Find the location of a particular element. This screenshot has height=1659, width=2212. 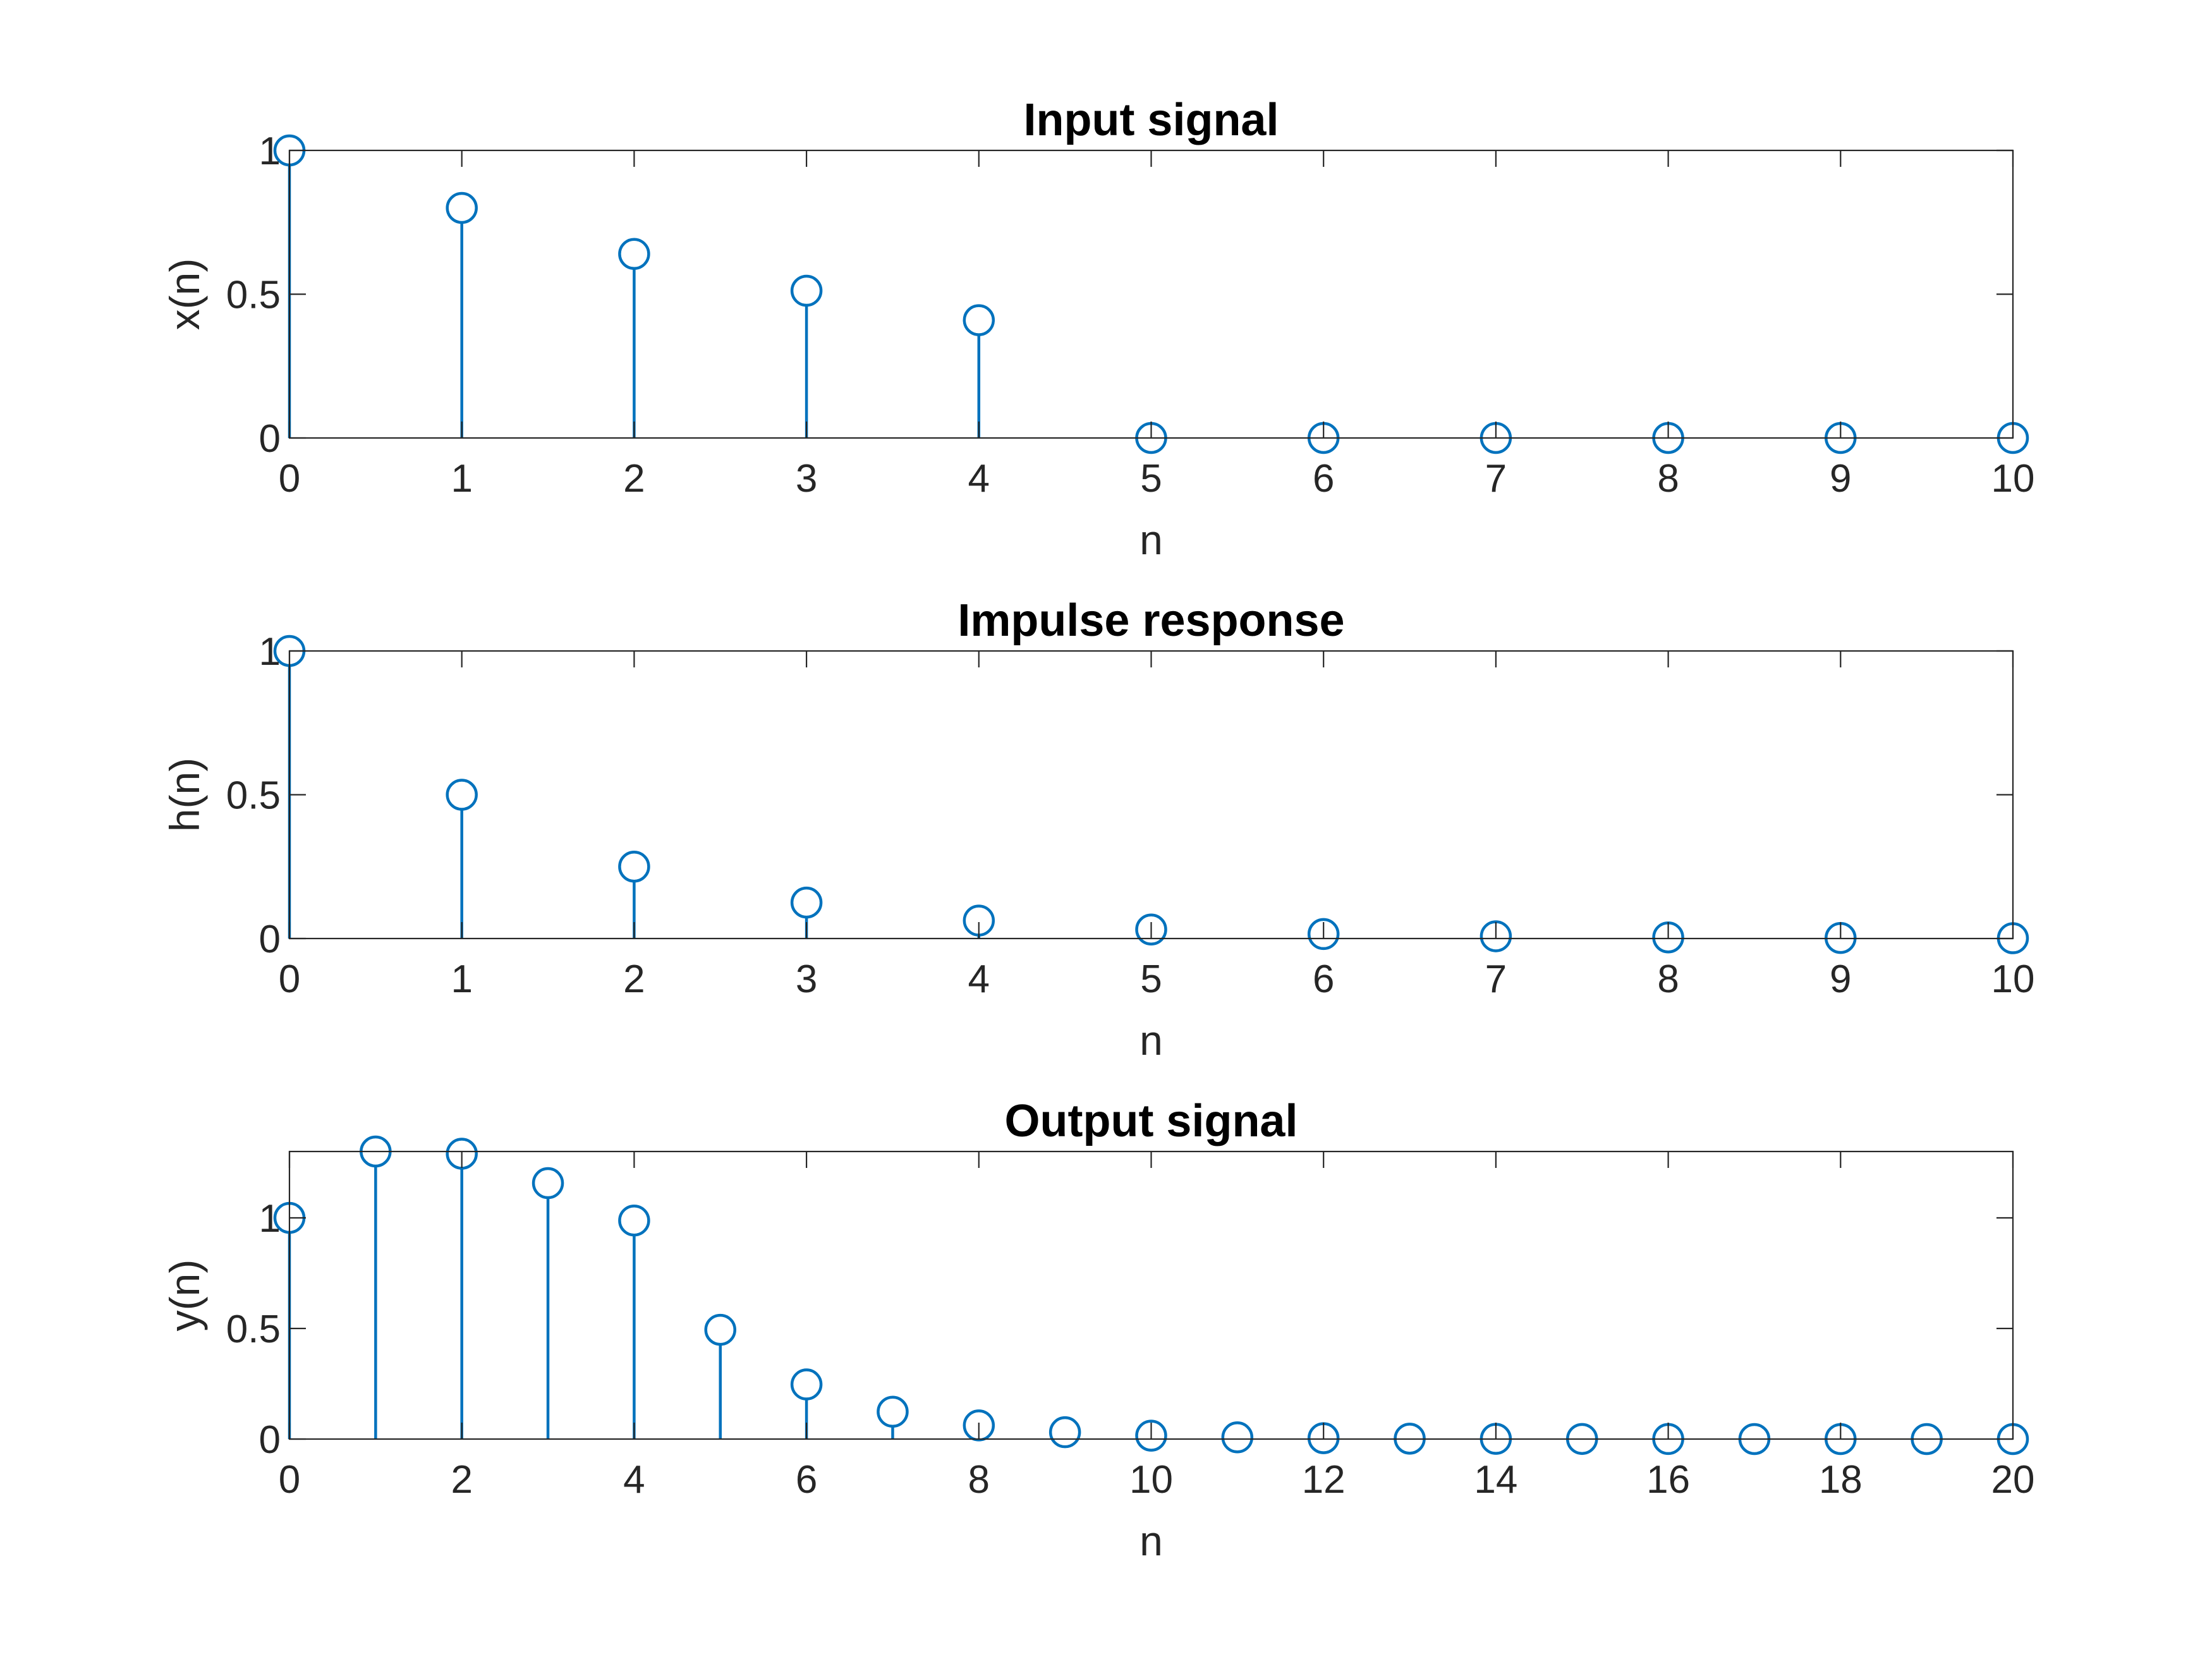

x-tick-label: 18 is located at coordinates (1841, 1480).